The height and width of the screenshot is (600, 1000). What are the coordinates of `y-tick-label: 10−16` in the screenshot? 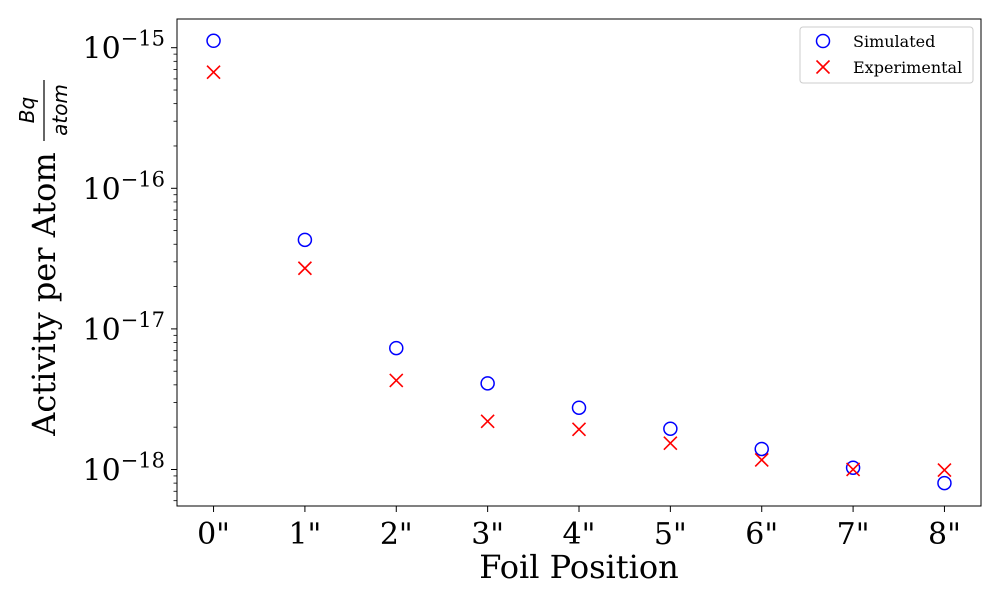 It's located at (123, 187).